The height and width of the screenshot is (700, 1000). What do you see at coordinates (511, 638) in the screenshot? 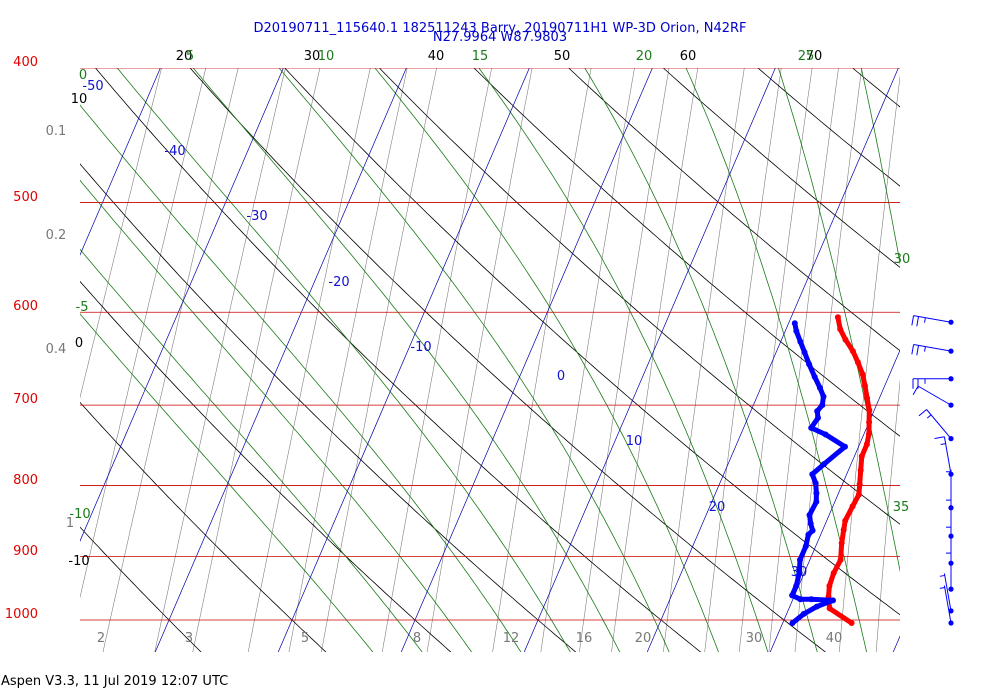
I see `mixing-ratio-label: 12` at bounding box center [511, 638].